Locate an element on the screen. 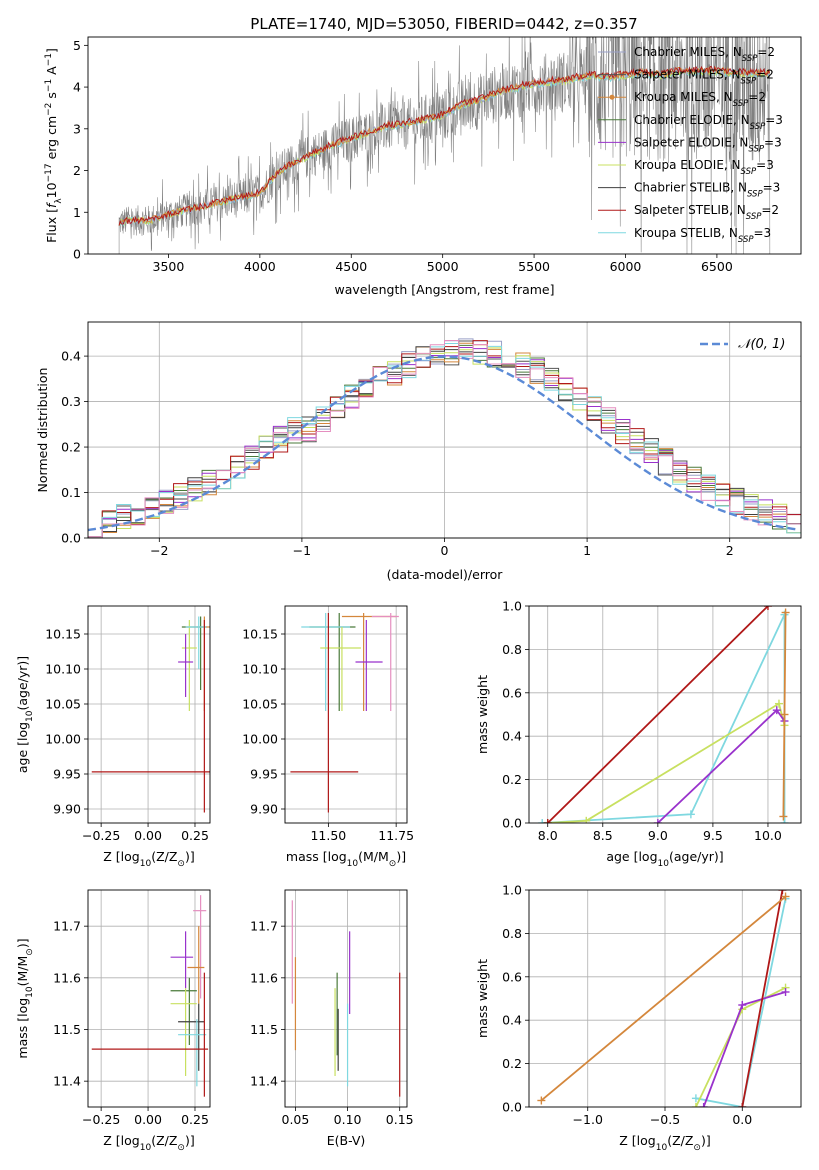  y-tick-label: 0.4 is located at coordinates (512, 1020).